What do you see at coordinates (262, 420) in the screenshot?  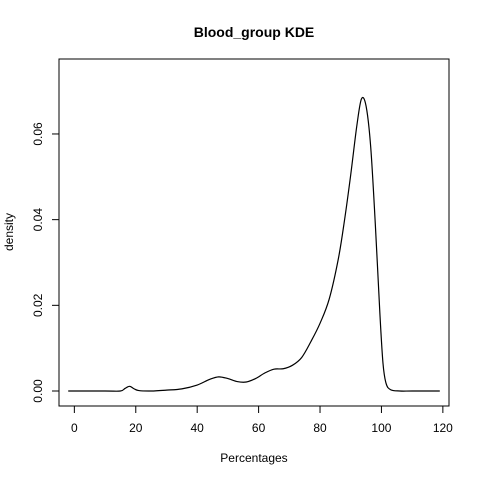 I see `x-axis: 0 20 40 60 80 100 120` at bounding box center [262, 420].